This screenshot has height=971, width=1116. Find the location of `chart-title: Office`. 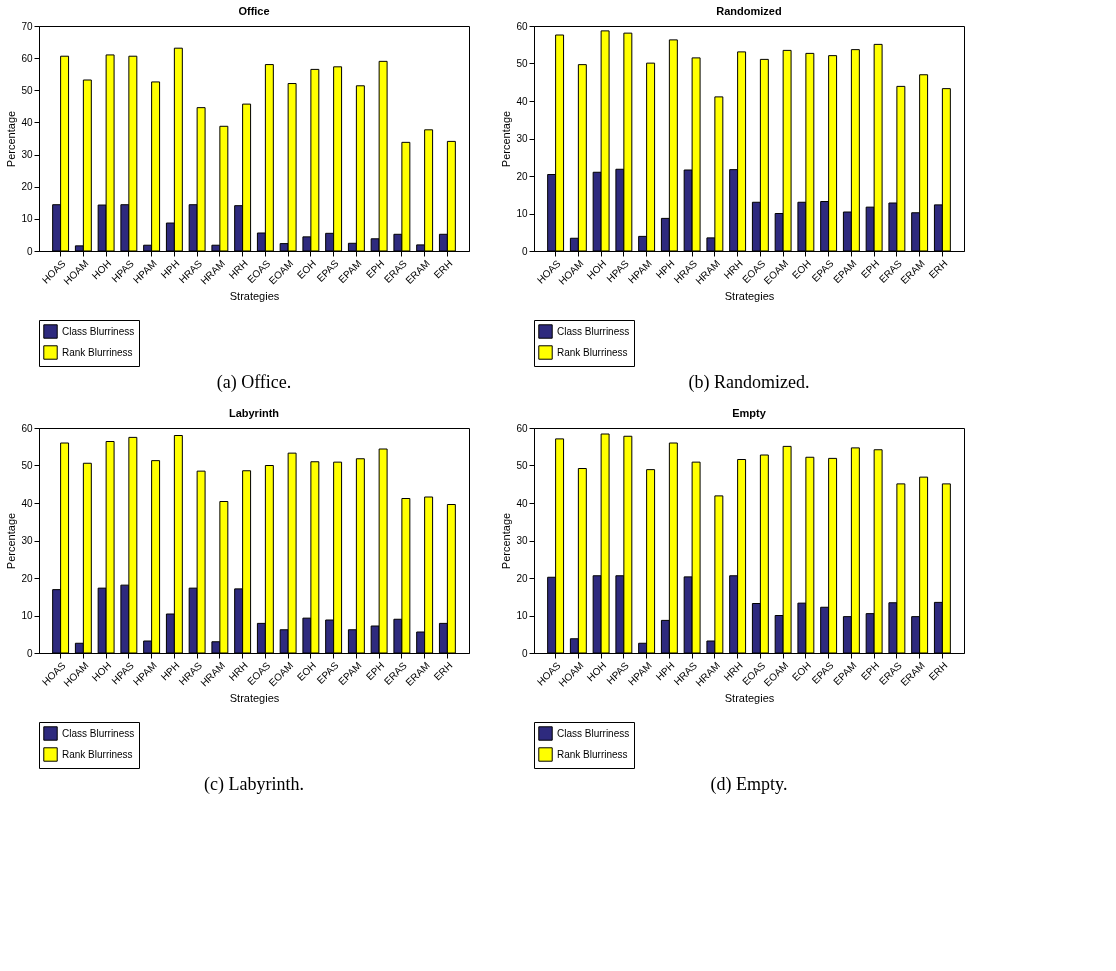

chart-title: Office is located at coordinates (254, 11).